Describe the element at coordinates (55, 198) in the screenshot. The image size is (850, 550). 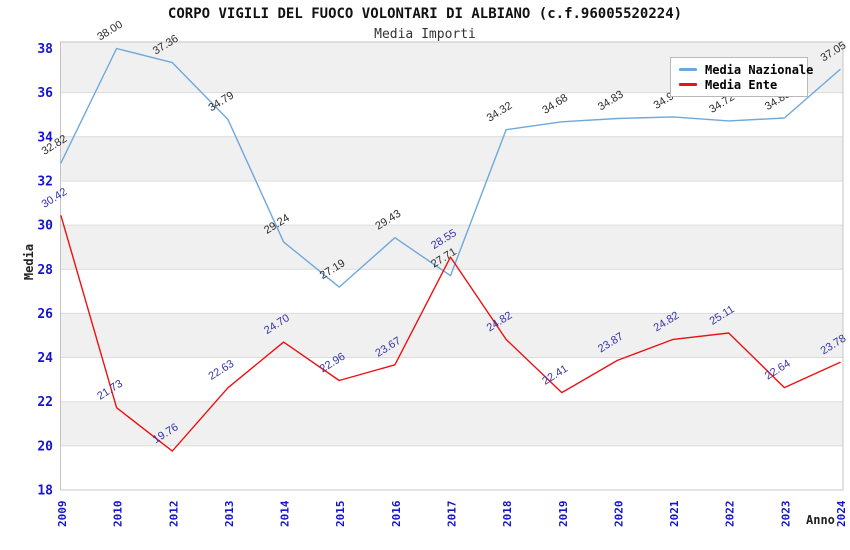
I see `point-label: 30.42` at that location.